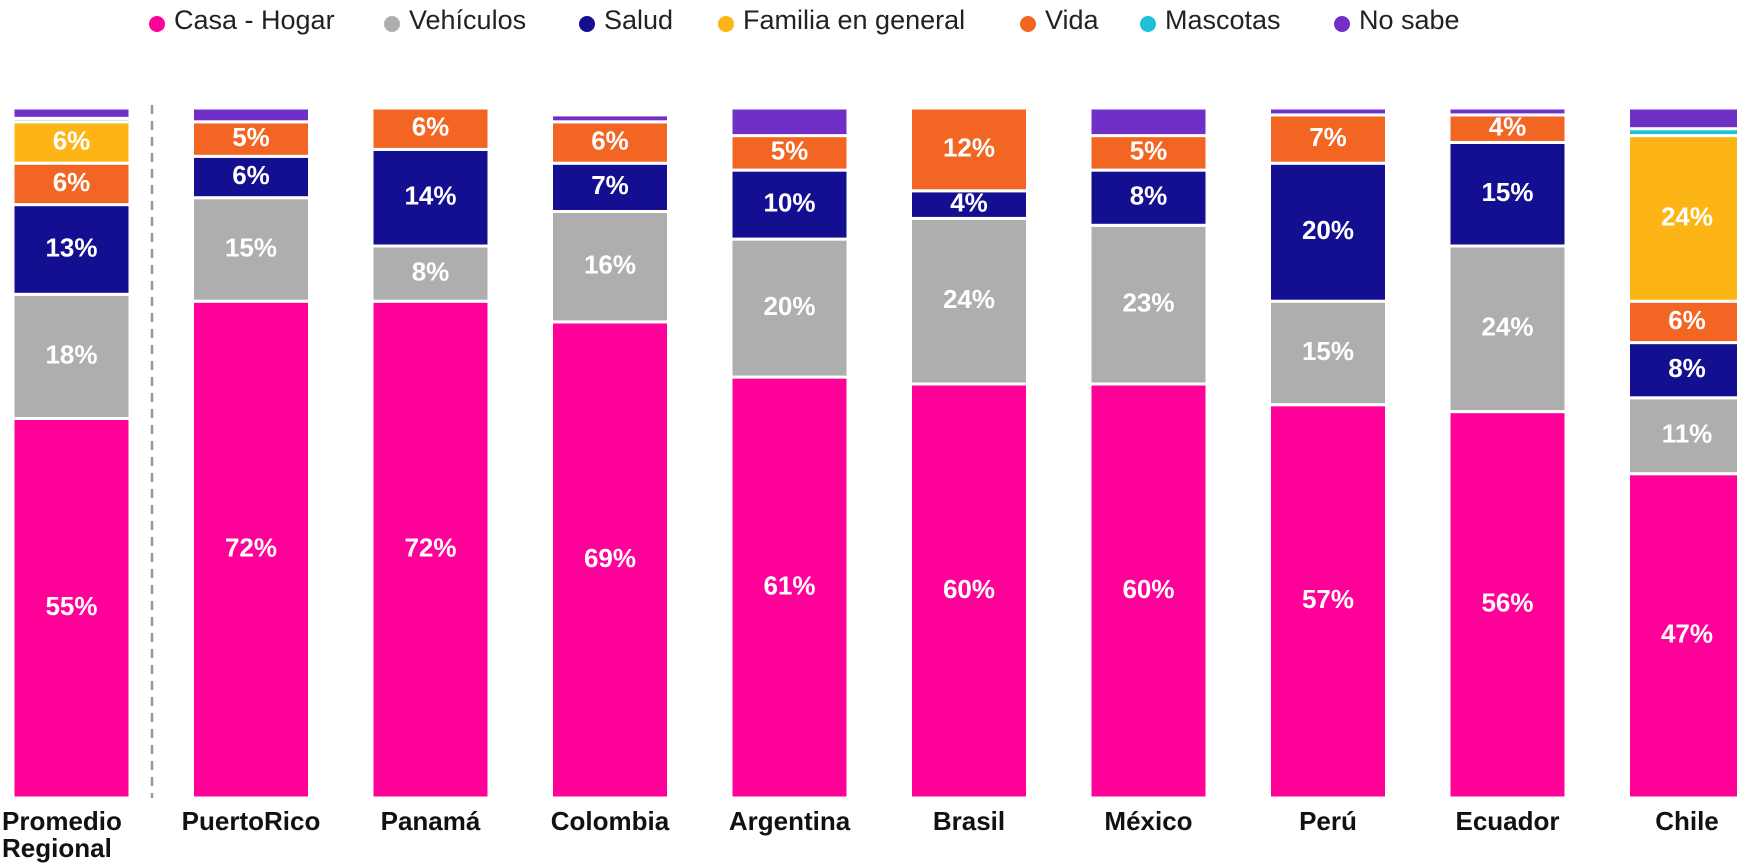  I want to click on x-tick-label: Promedio Regional, so click(62, 834).